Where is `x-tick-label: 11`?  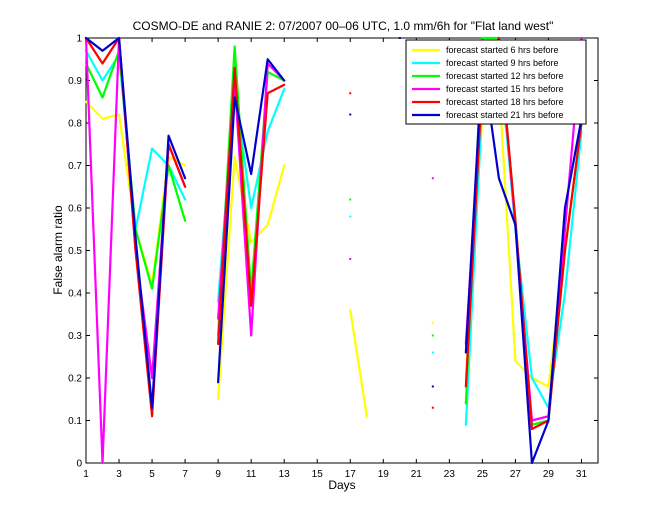
x-tick-label: 11 is located at coordinates (251, 474).